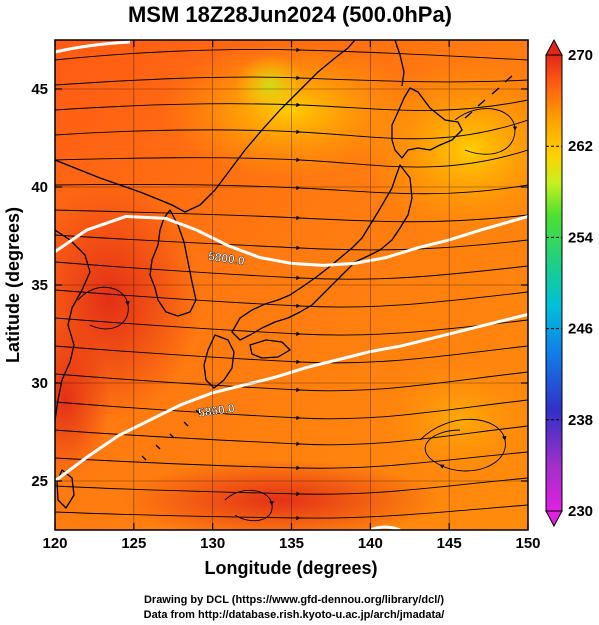 The width and height of the screenshot is (599, 625). I want to click on x-tick-label: 135, so click(291, 543).